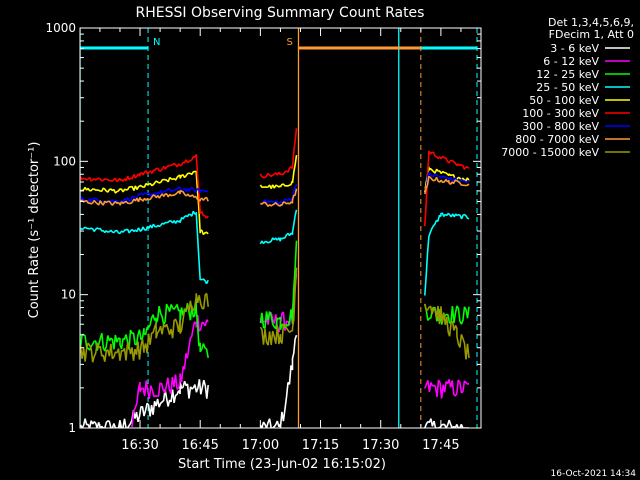 Image resolution: width=640 pixels, height=480 pixels. I want to click on legend-label-1: 6 - 12 keV, so click(571, 61).